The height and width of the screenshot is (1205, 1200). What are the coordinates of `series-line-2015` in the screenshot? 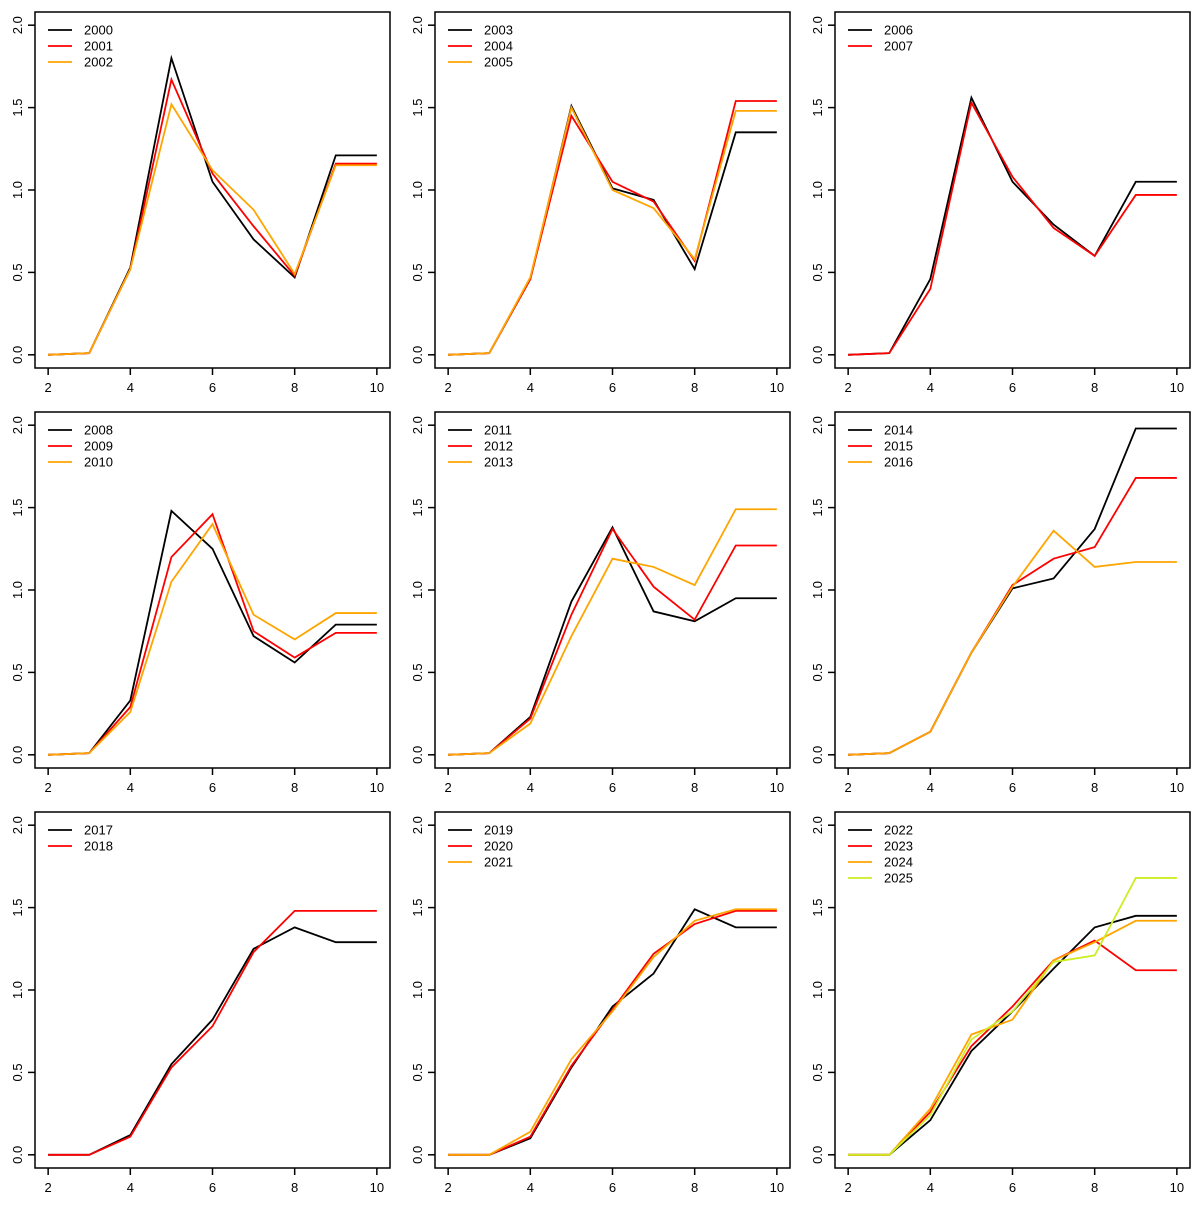 It's located at (1012, 616).